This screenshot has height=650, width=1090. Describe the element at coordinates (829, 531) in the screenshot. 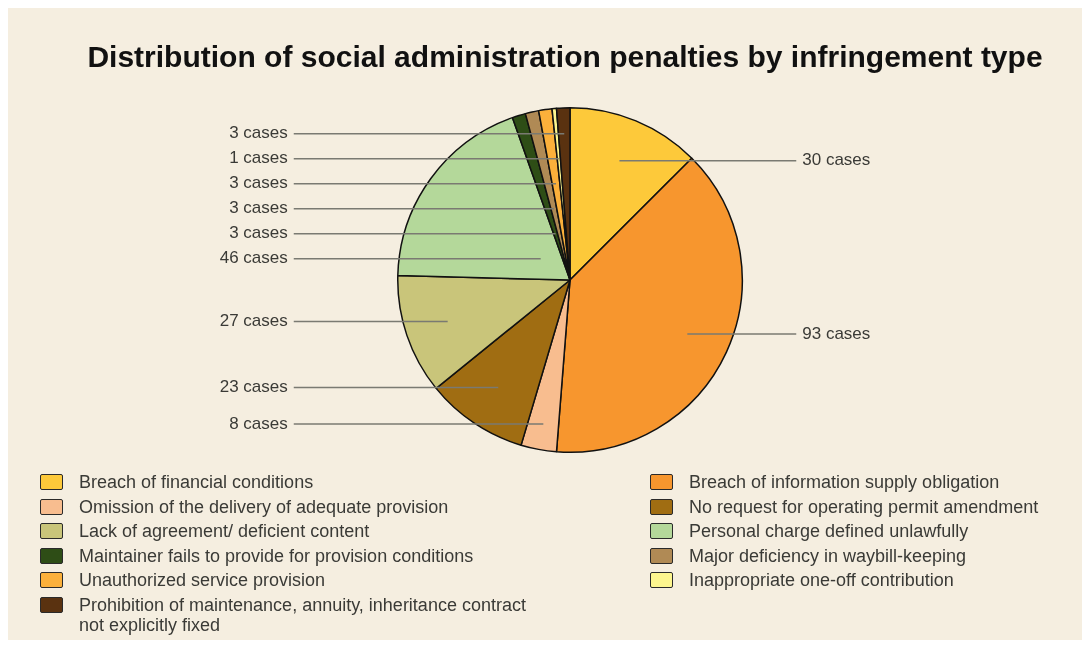

I see `legend-label: Personal charge defined unlawfully` at that location.